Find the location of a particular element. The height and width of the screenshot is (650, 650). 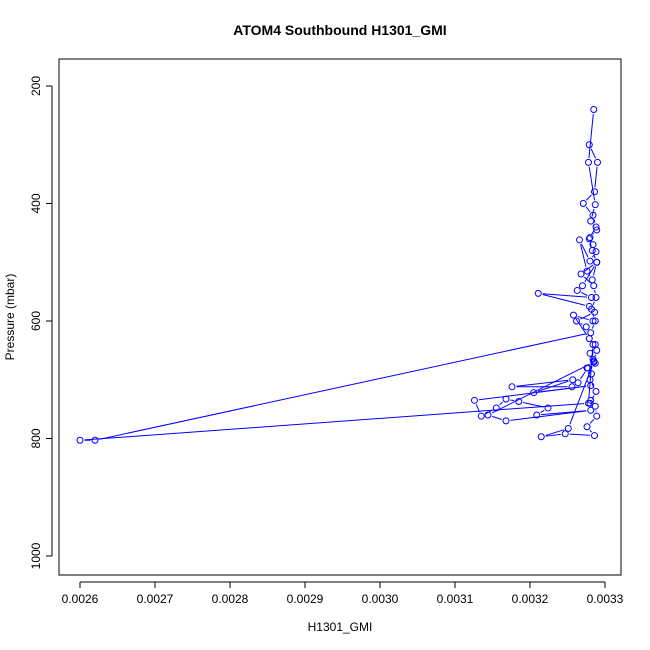

y-tick-label: 600 is located at coordinates (36, 321).